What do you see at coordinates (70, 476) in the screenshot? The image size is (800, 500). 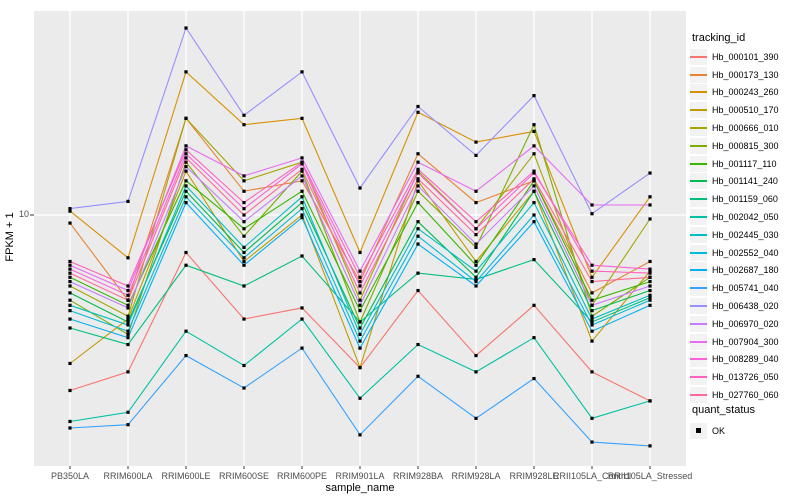 I see `x-tick-label: PB350LA` at bounding box center [70, 476].